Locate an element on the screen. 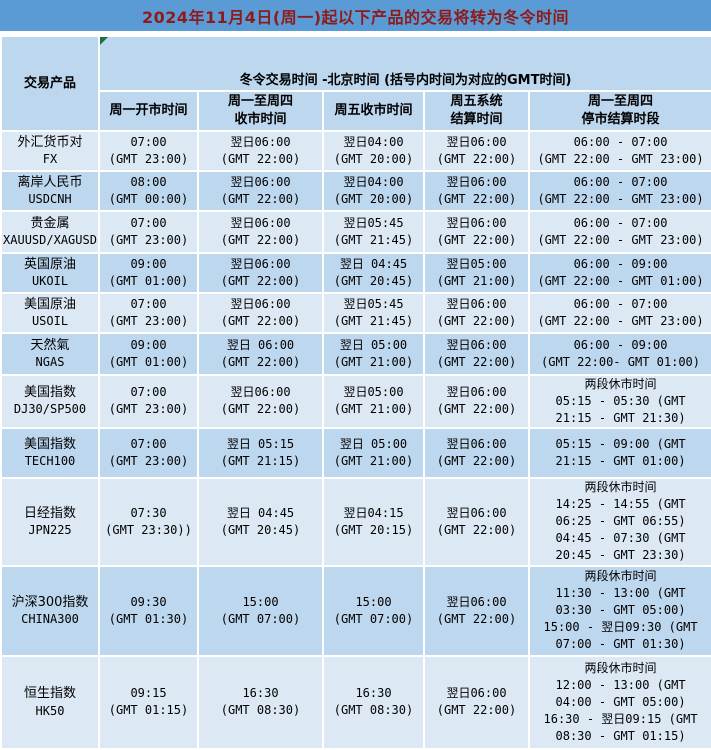  product-cell: 沪深300指数 CHINA300 is located at coordinates (50, 610).